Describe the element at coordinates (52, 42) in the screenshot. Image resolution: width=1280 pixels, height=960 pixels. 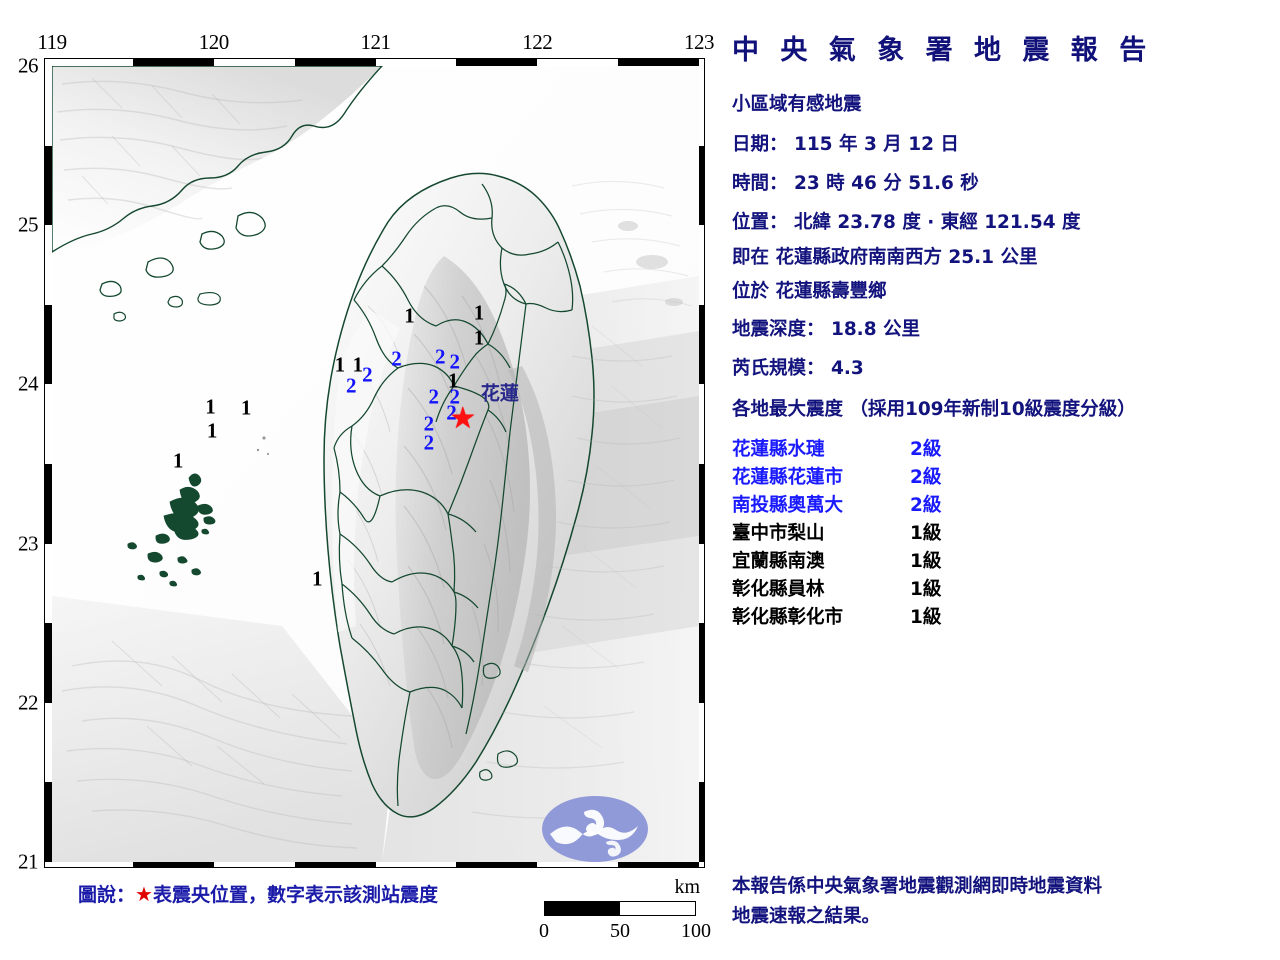
I see `lon-tick-119: 119` at that location.